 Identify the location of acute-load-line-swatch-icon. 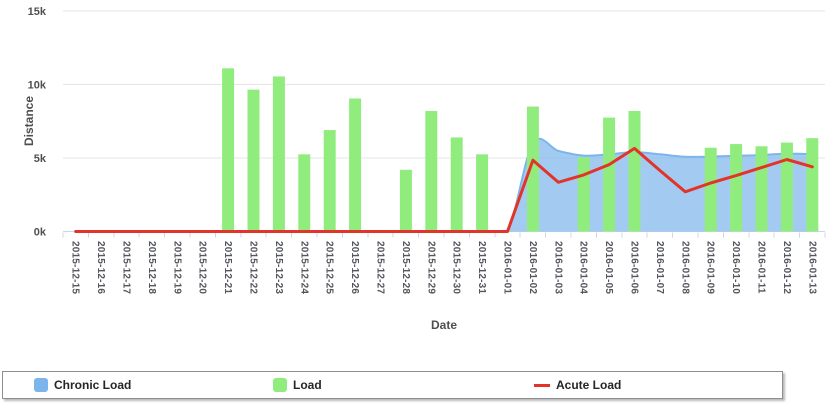
(542, 385).